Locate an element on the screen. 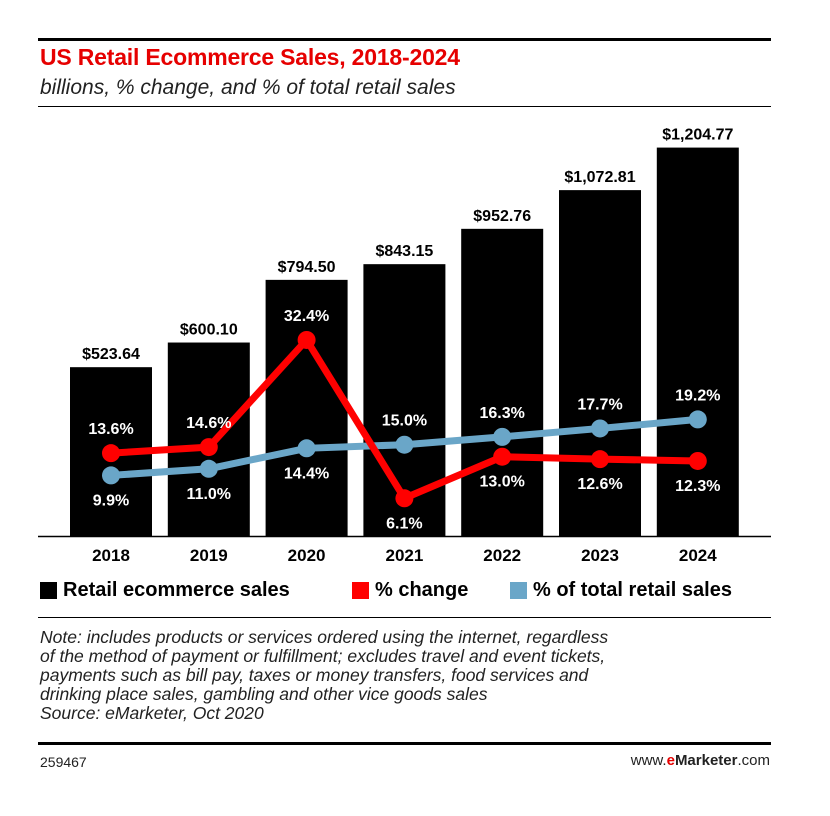 The height and width of the screenshot is (816, 830). brand-name: Marketer is located at coordinates (706, 760).